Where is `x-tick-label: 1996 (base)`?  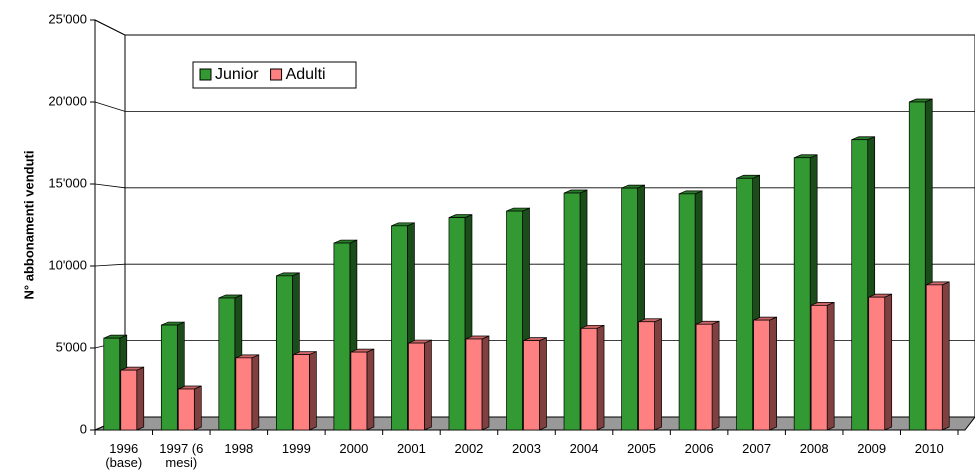 x-tick-label: 1996 (base) is located at coordinates (124, 455).